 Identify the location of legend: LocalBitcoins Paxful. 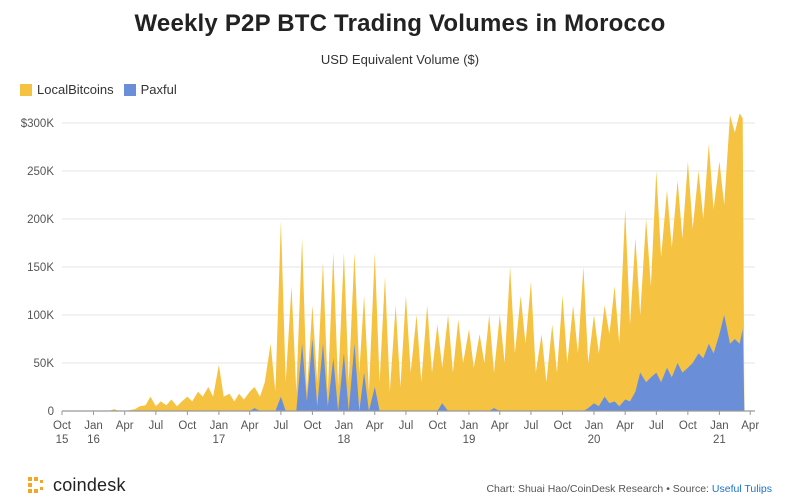
(103, 89).